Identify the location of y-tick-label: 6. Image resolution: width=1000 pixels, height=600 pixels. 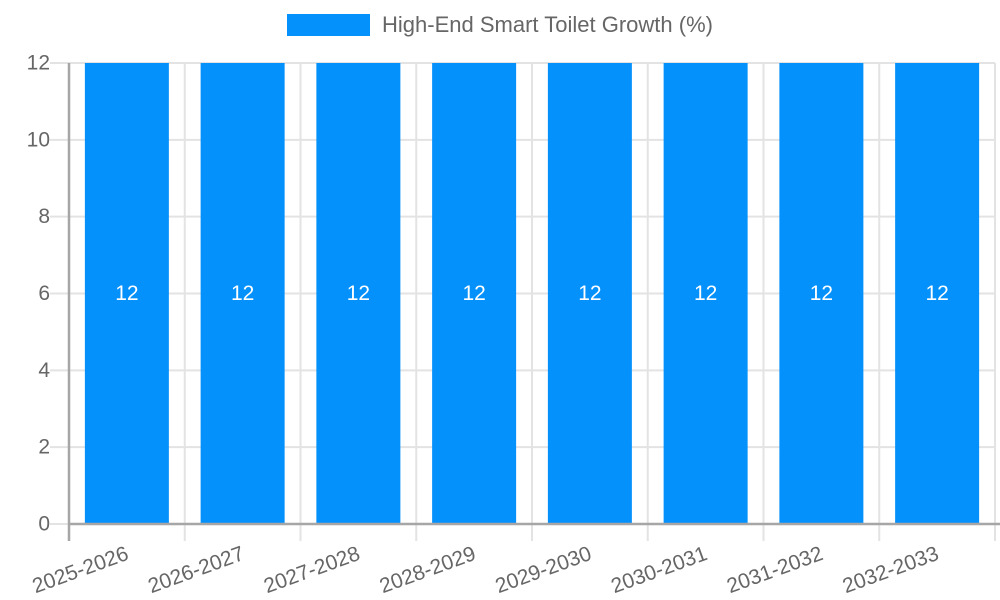
(44, 293).